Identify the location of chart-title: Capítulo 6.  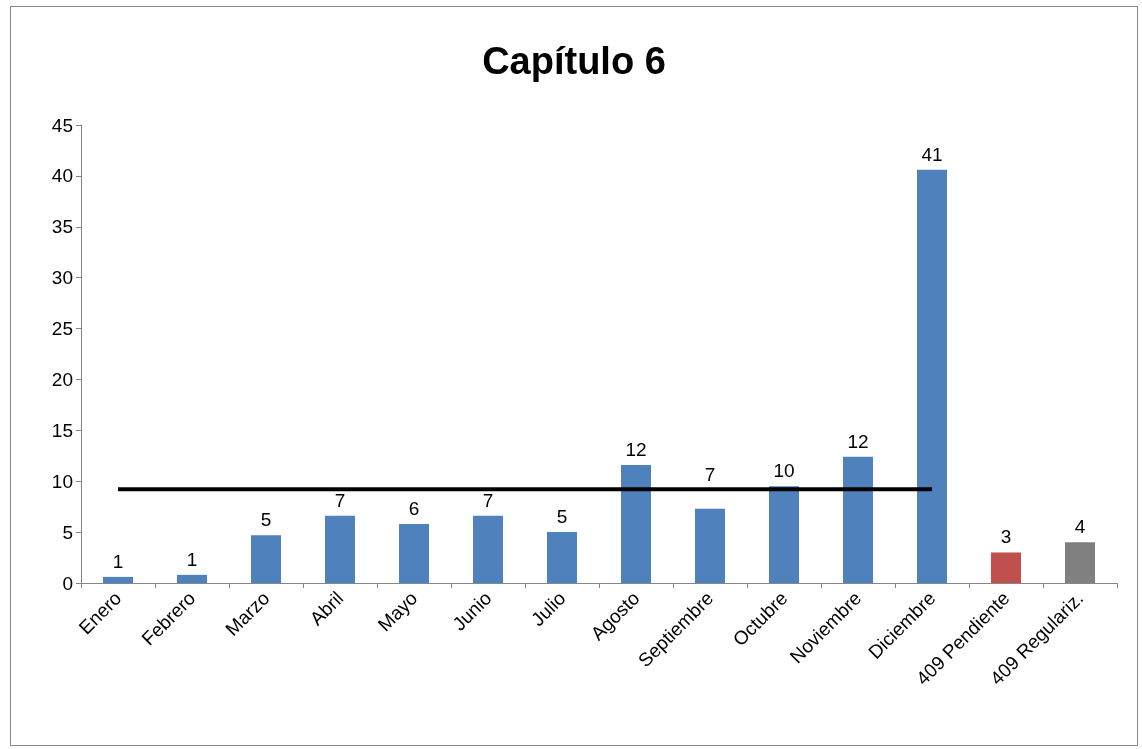
(574, 61).